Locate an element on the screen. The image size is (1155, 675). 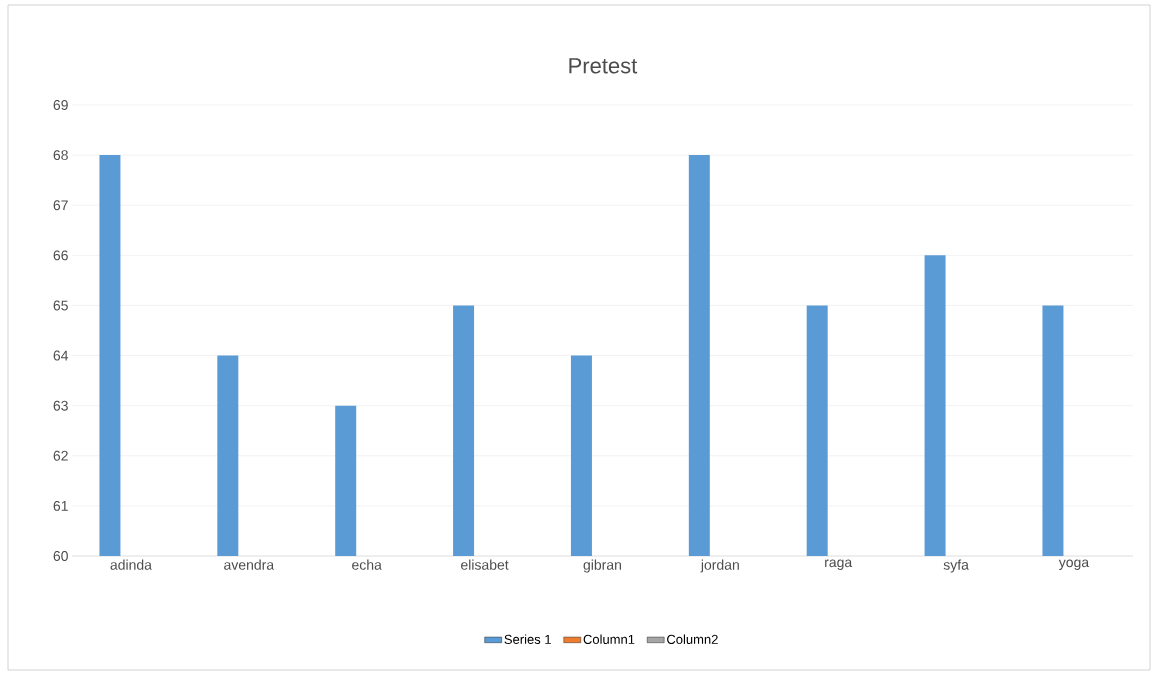
x-tick-label: raga is located at coordinates (839, 564).